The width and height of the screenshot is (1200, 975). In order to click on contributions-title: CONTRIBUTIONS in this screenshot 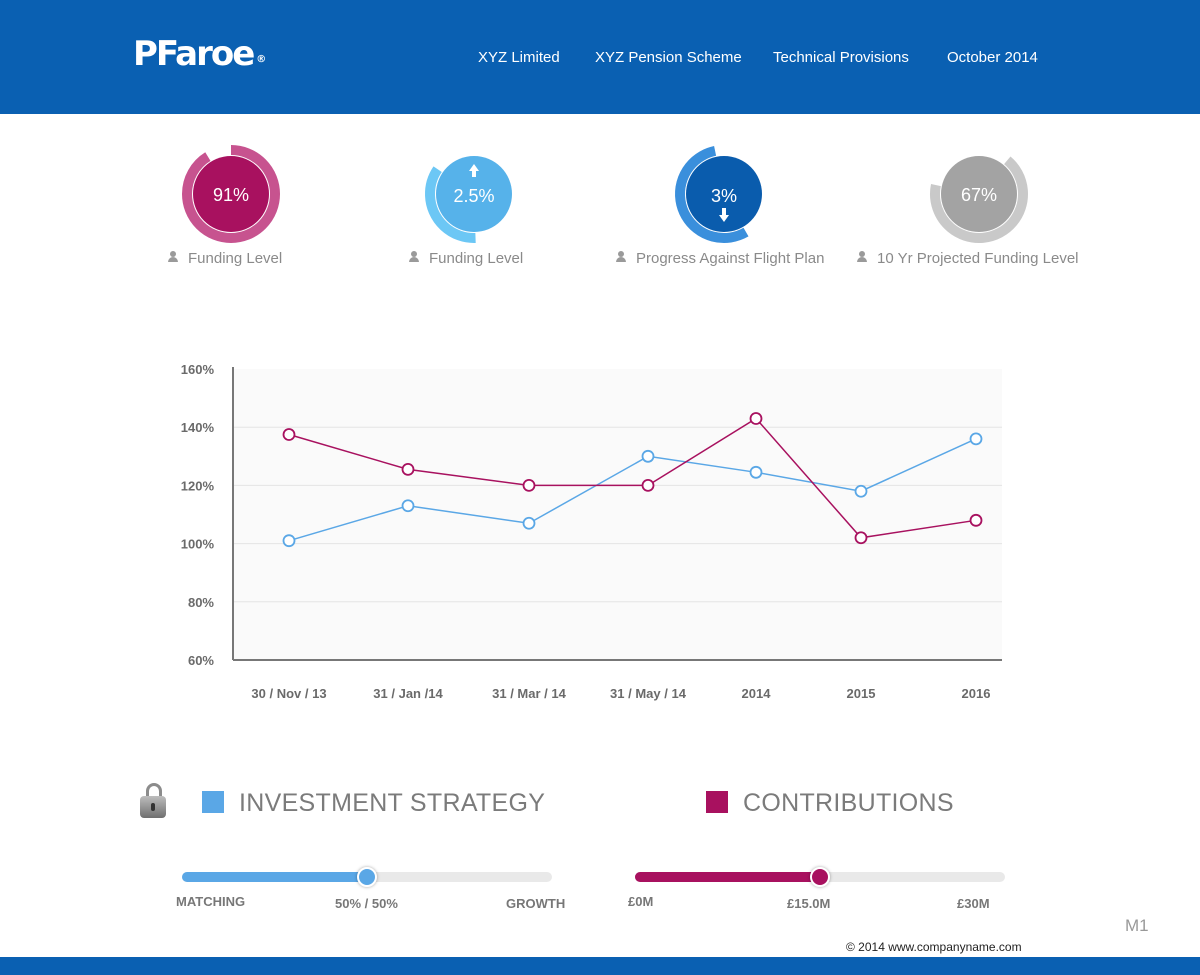, I will do `click(848, 803)`.